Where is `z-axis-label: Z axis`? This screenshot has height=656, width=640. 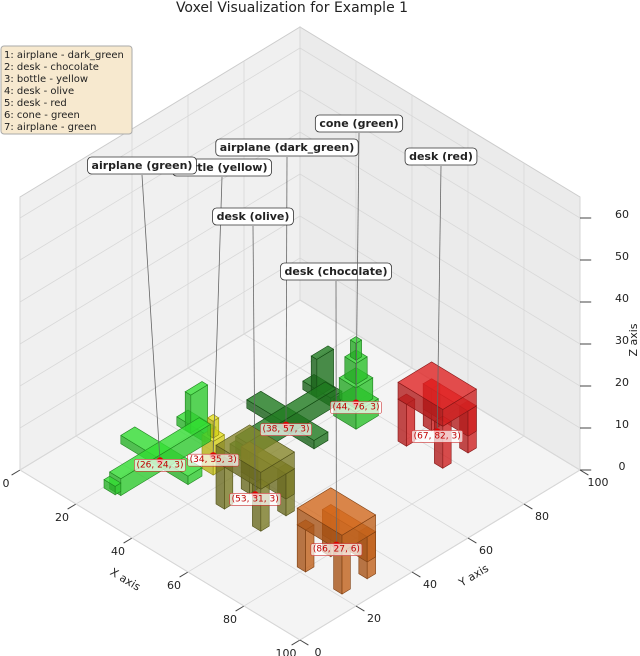 z-axis-label: Z axis is located at coordinates (633, 339).